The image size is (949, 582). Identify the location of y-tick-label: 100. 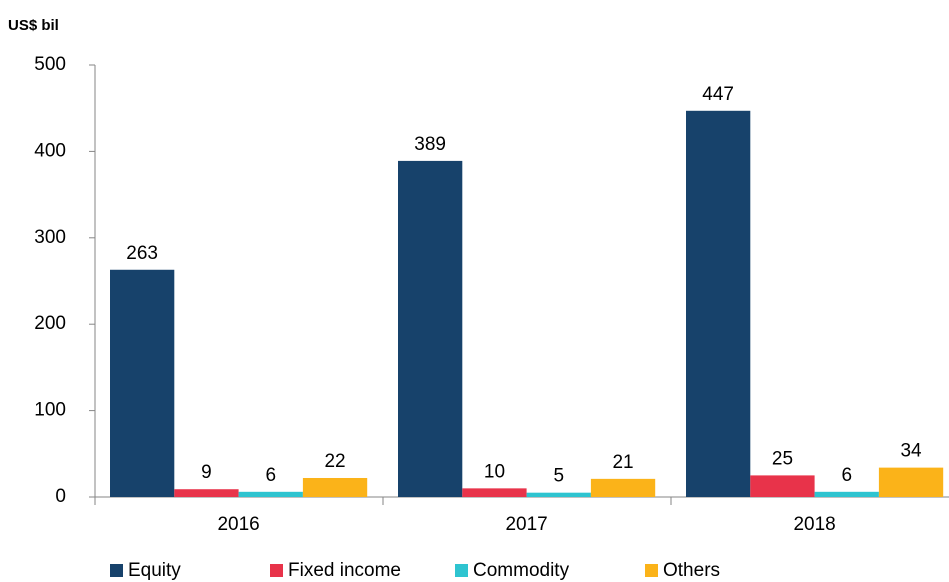
(50, 410).